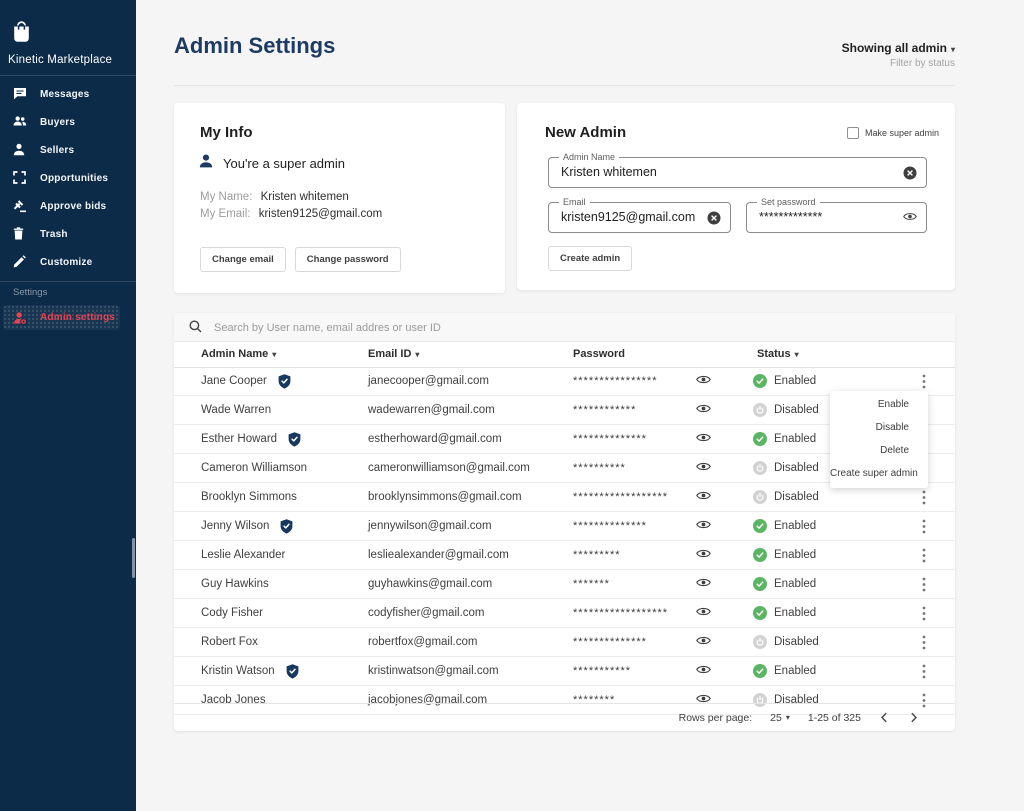  Describe the element at coordinates (564, 354) in the screenshot. I see `table-header: Admin Name ▾ Email ID ▾ Password Status ▾` at that location.